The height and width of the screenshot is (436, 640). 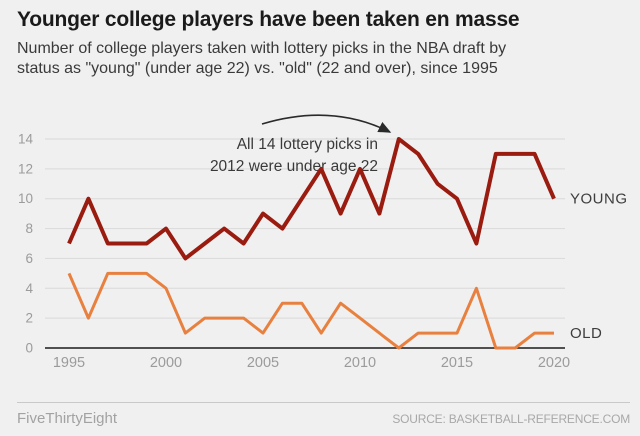 What do you see at coordinates (263, 363) in the screenshot?
I see `x-tick-label-2005: 2005` at bounding box center [263, 363].